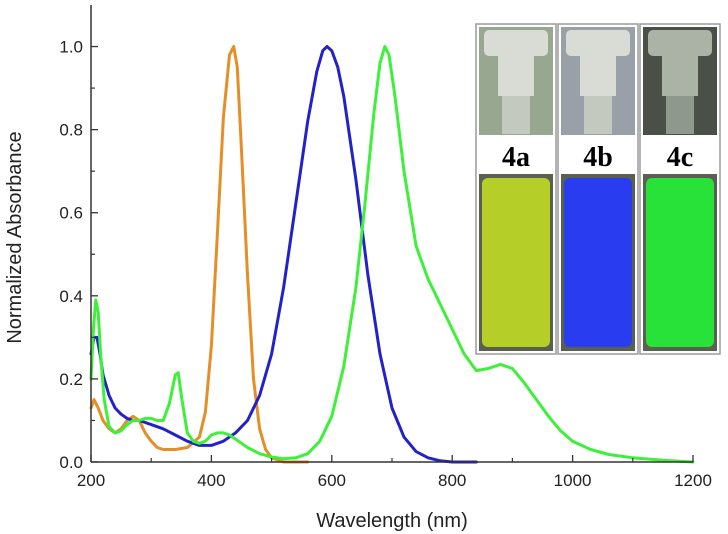 The width and height of the screenshot is (728, 534). Describe the element at coordinates (211, 480) in the screenshot. I see `x-tick-label: 400` at that location.